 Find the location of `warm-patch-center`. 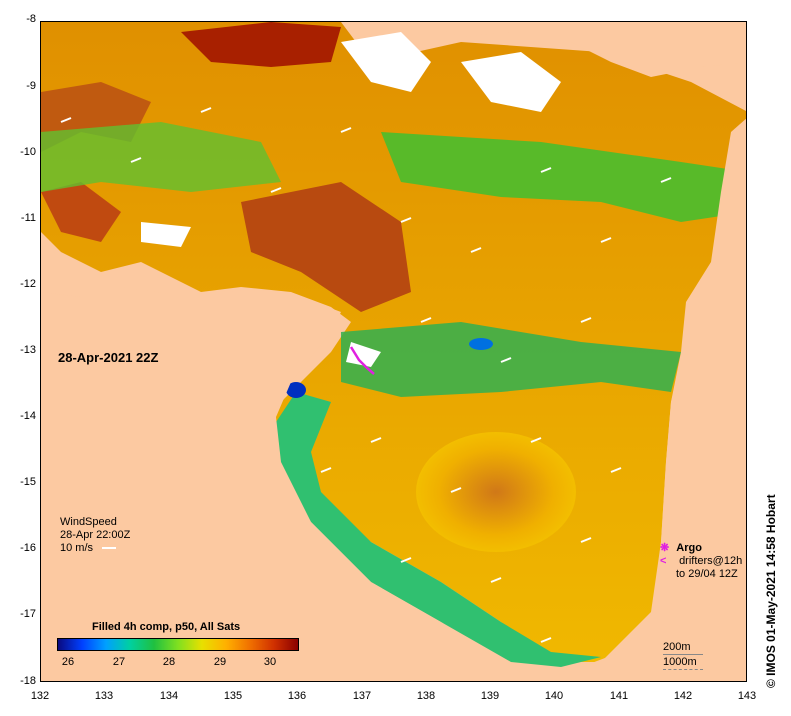

warm-patch-center is located at coordinates (326, 247).